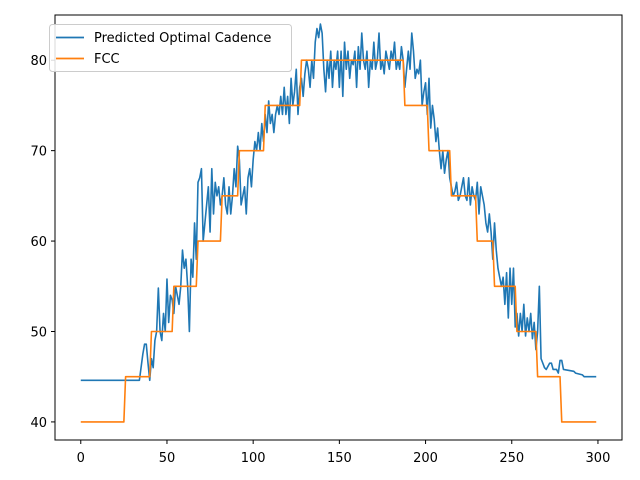  What do you see at coordinates (38, 61) in the screenshot?
I see `y-tick-label: 80` at bounding box center [38, 61].